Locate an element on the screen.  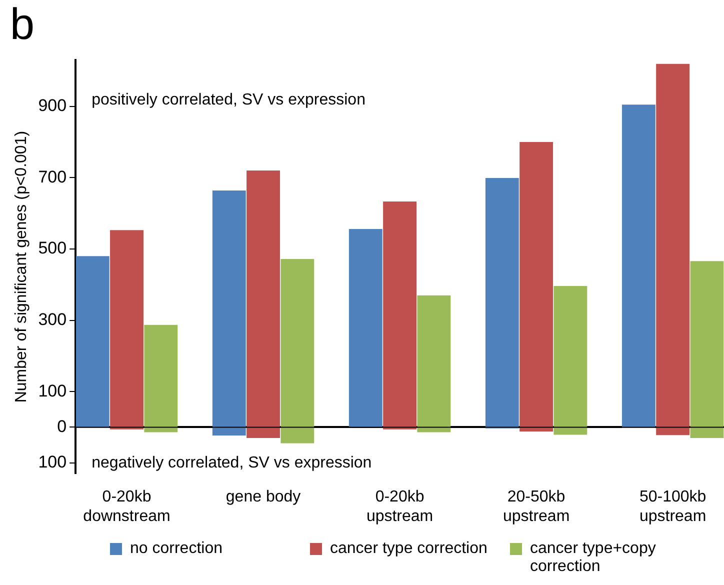
y-axis-title: Number of significant genes (p<0.001) is located at coordinates (21, 266).